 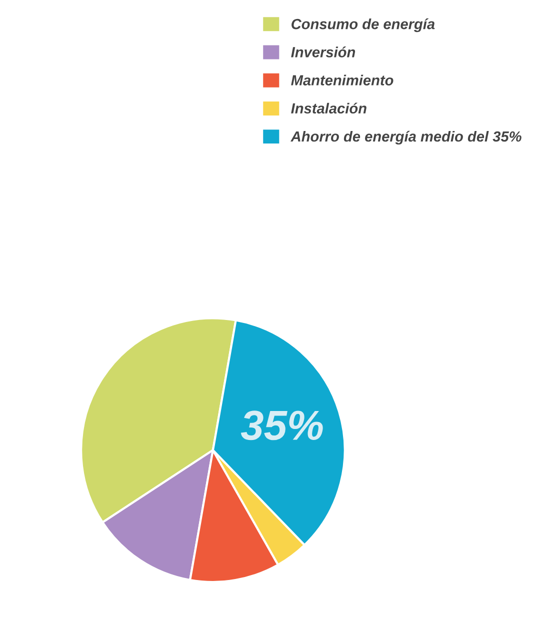 I want to click on legend-label: Mantenimiento, so click(x=342, y=80).